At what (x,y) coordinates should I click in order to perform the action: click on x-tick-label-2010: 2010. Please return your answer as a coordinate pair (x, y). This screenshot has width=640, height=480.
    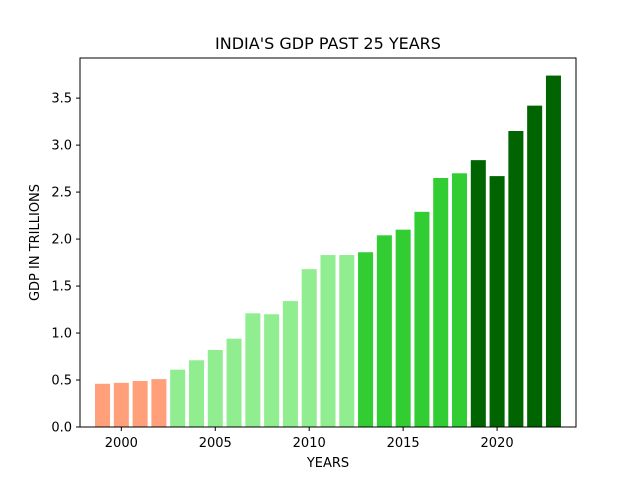
    Looking at the image, I should click on (309, 443).